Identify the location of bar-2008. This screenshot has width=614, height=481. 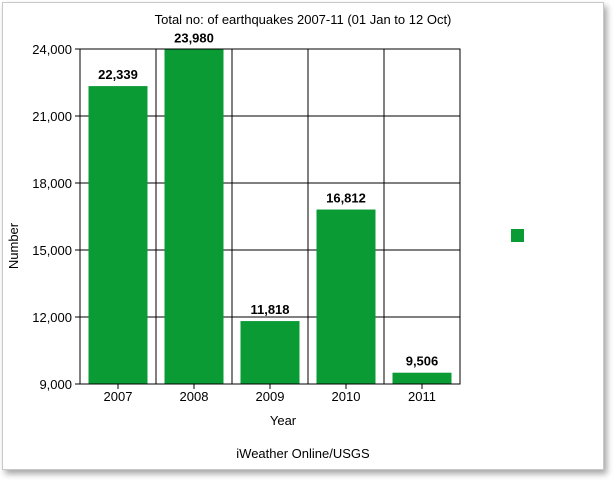
(194, 217).